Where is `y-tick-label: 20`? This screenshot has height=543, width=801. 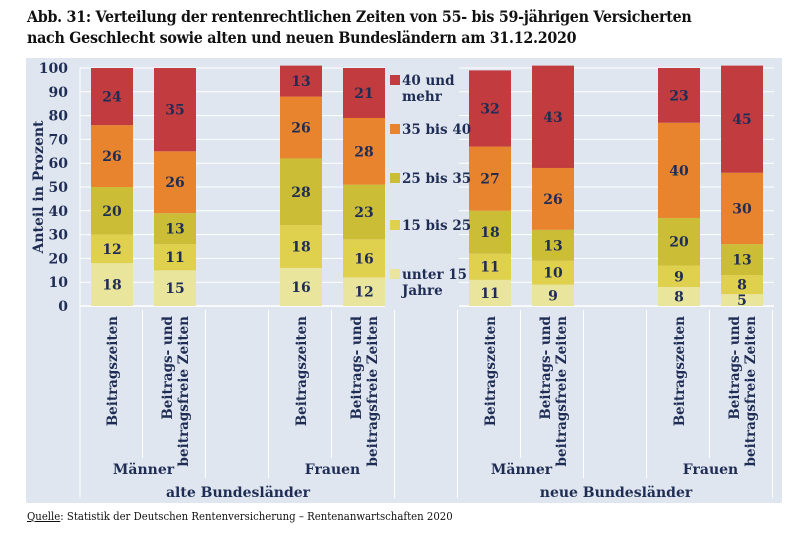 y-tick-label: 20 is located at coordinates (59, 259).